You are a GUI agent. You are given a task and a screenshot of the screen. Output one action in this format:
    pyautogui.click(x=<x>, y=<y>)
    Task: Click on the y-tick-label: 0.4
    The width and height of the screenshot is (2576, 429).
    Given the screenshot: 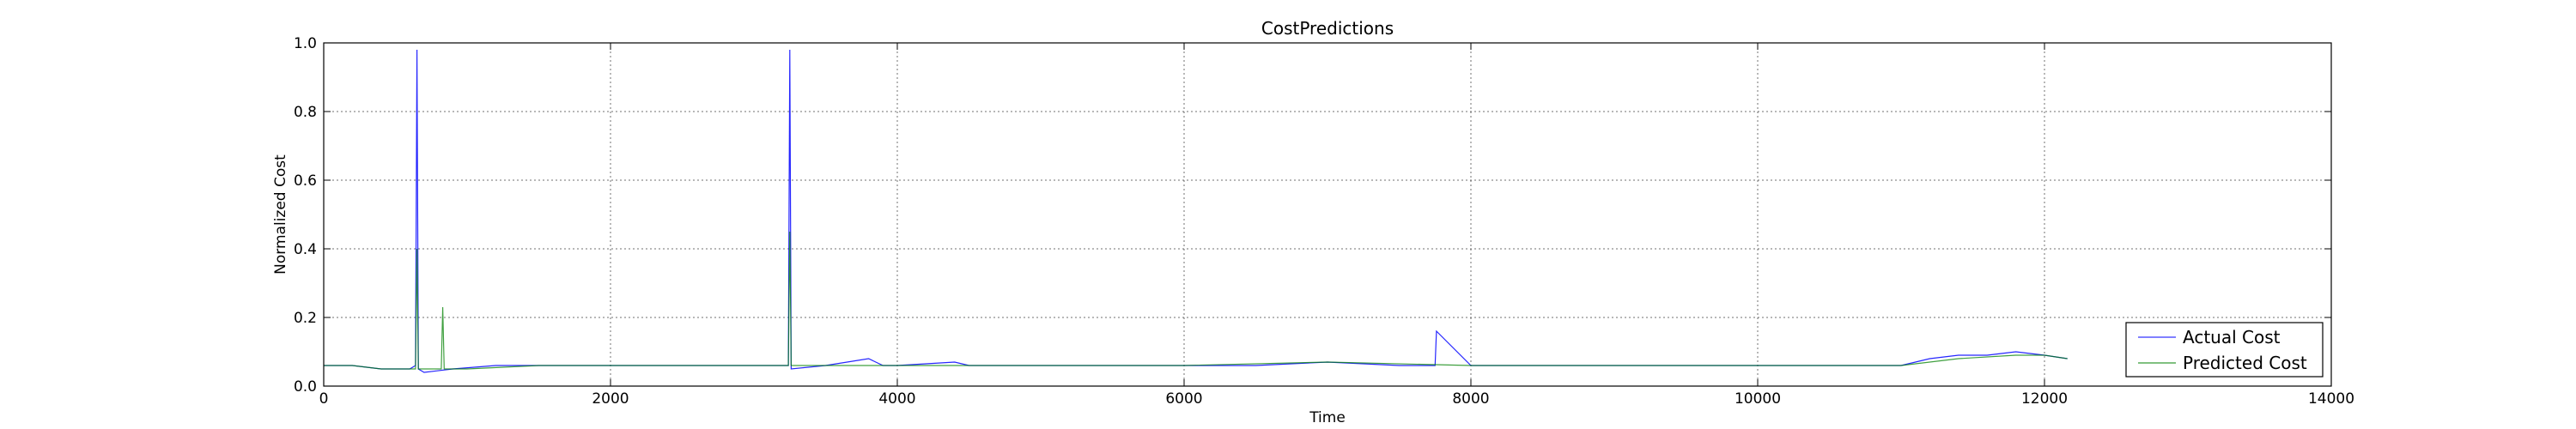 What is the action you would take?
    pyautogui.click(x=305, y=250)
    